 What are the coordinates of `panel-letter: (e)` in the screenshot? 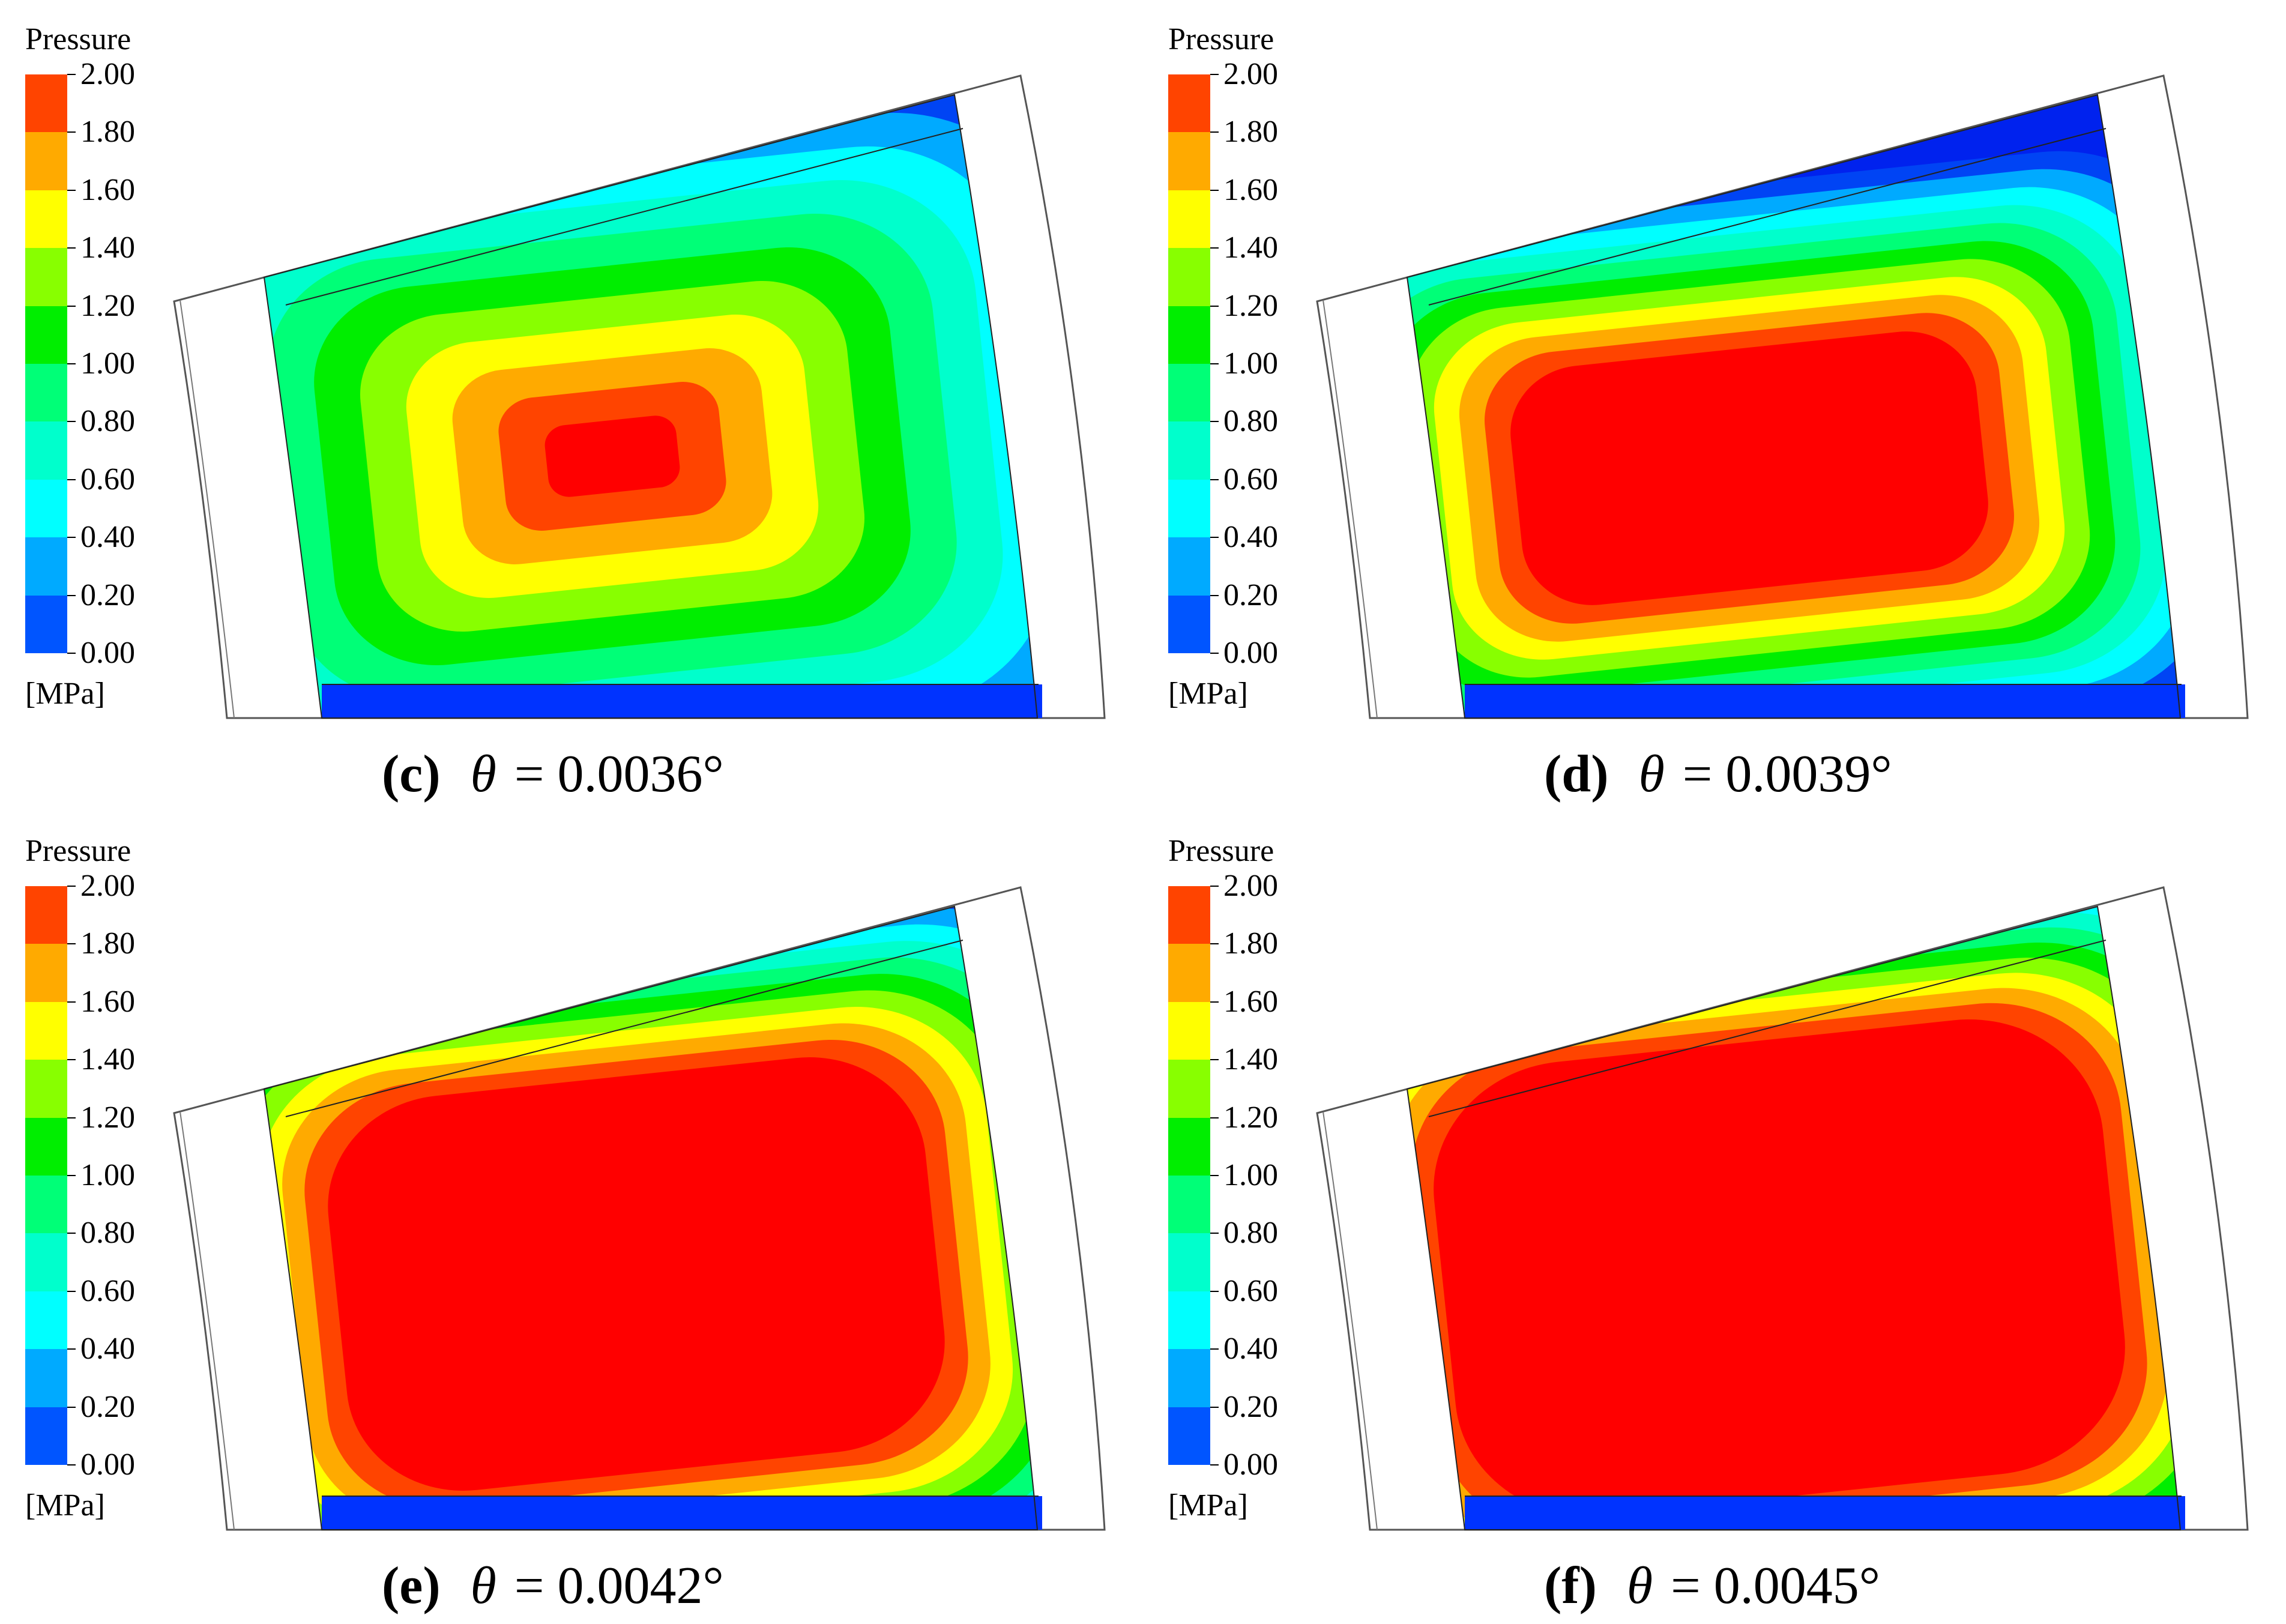 It's located at (411, 1586).